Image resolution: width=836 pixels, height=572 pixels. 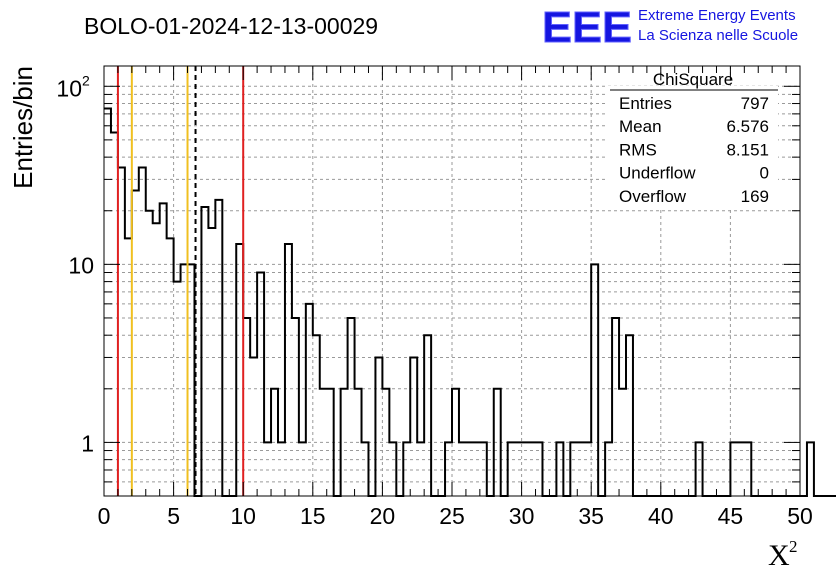 I want to click on logo-line1: Extreme Energy Events, so click(x=717, y=15).